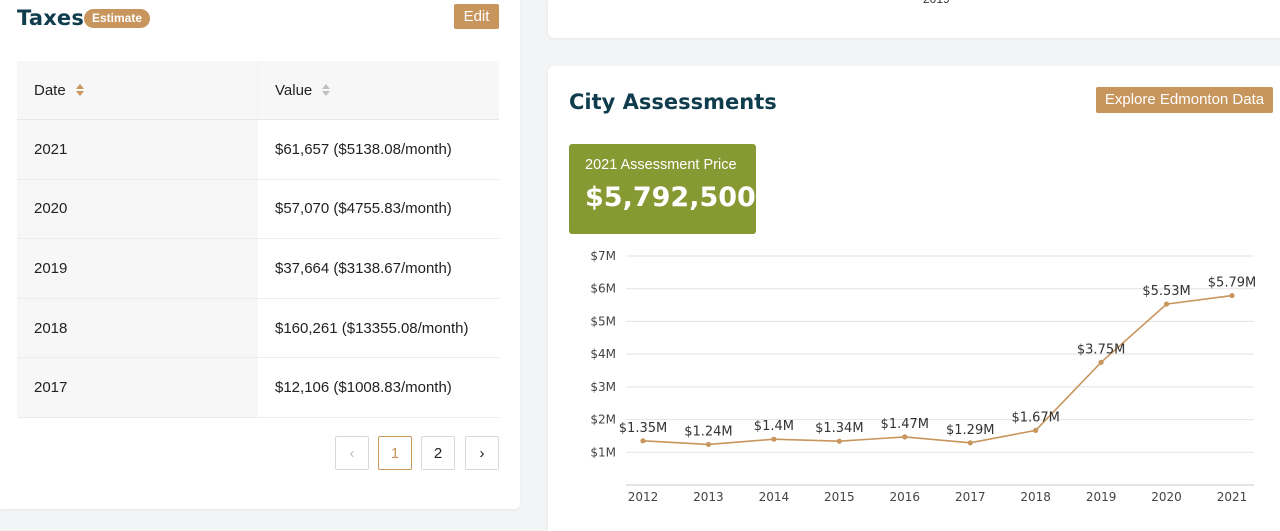 The height and width of the screenshot is (531, 1280). I want to click on data-label: $3.75M, so click(1101, 349).